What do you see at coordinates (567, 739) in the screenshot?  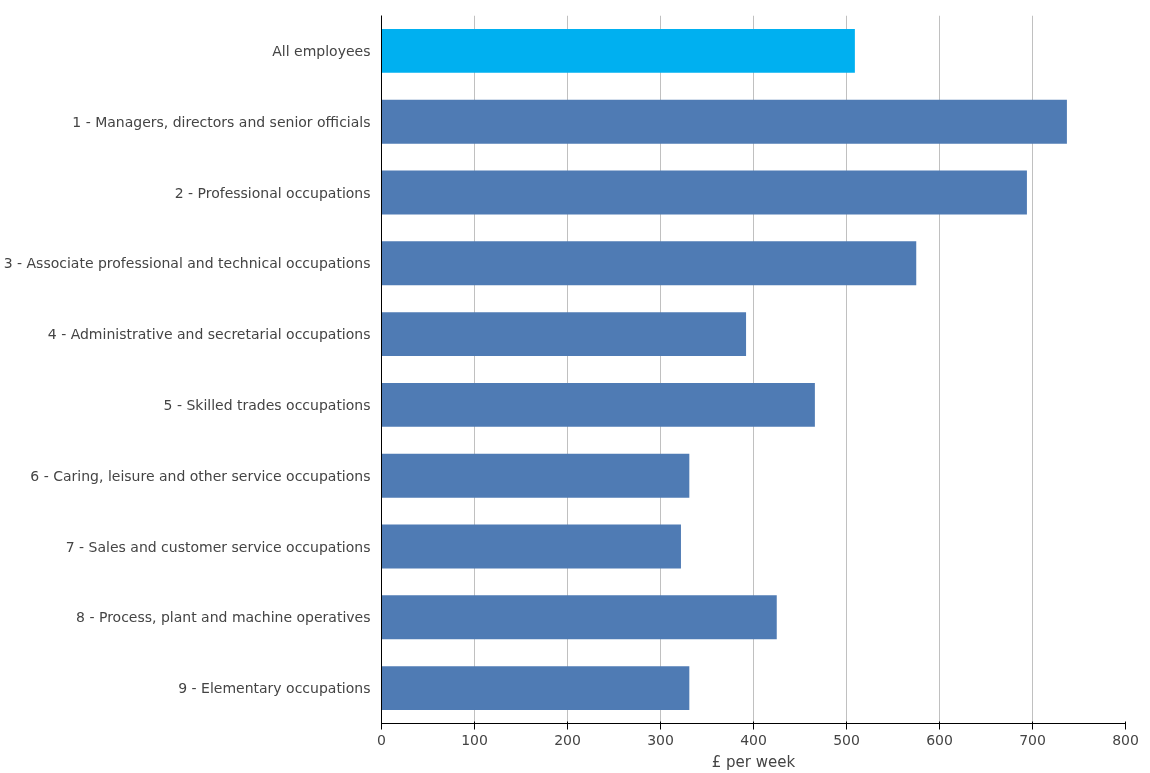 I see `x-tick-label: 200` at bounding box center [567, 739].